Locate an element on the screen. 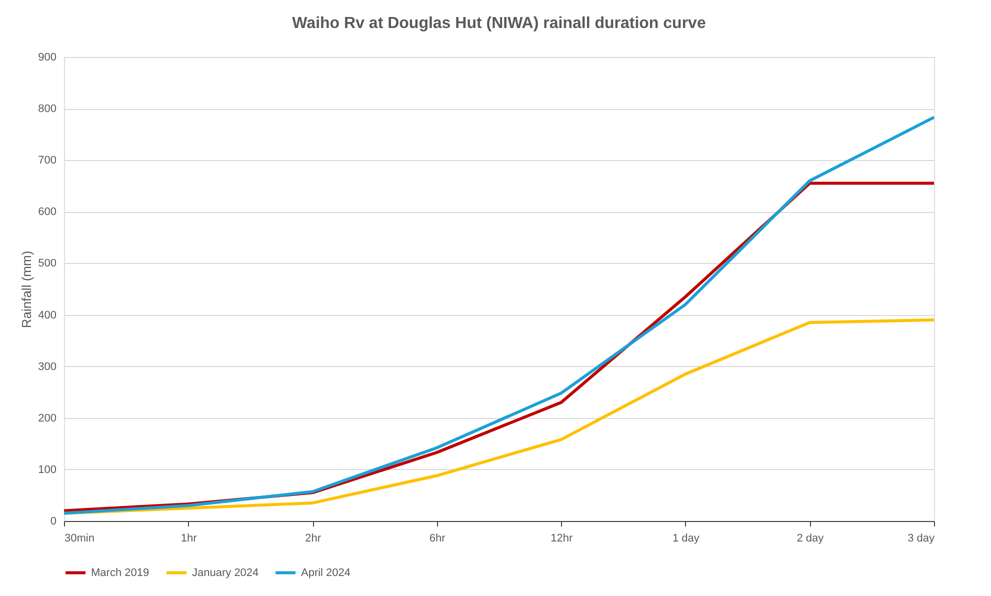  x-tick-label: 2 day is located at coordinates (810, 538).